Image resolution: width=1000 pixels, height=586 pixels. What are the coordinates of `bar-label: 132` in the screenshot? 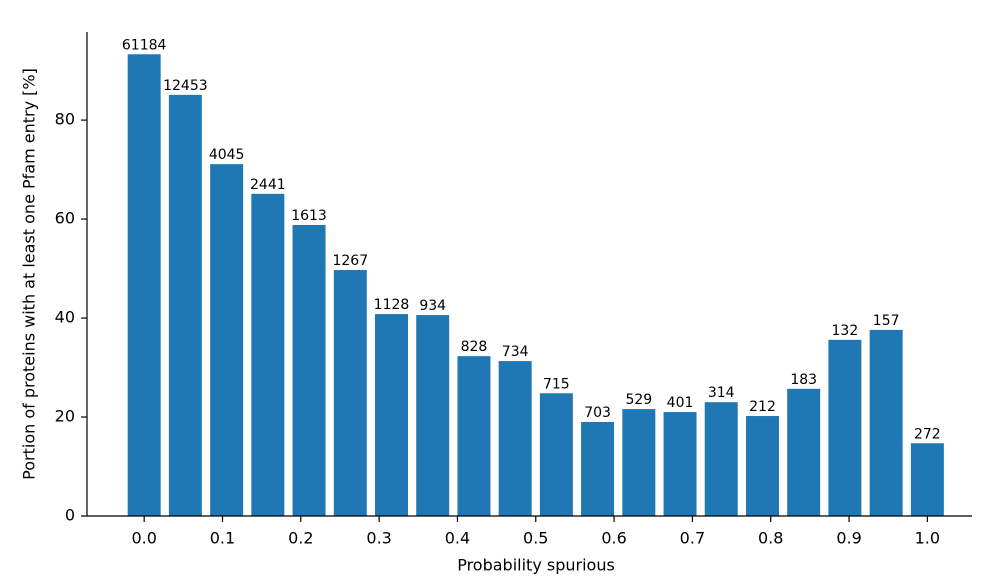 It's located at (845, 331).